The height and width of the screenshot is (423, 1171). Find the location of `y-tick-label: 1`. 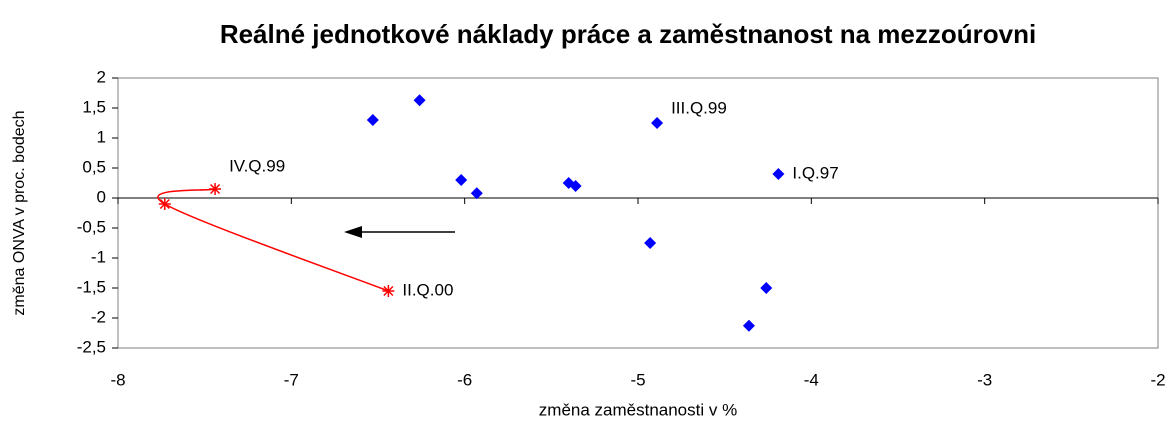

y-tick-label: 1 is located at coordinates (101, 136).